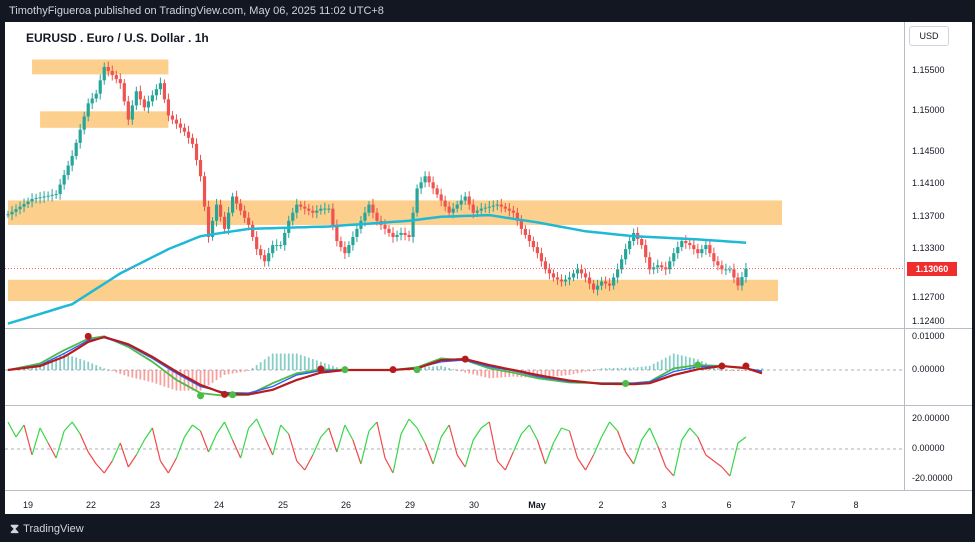 This screenshot has width=975, height=542. I want to click on price-scale-border, so click(904, 256).